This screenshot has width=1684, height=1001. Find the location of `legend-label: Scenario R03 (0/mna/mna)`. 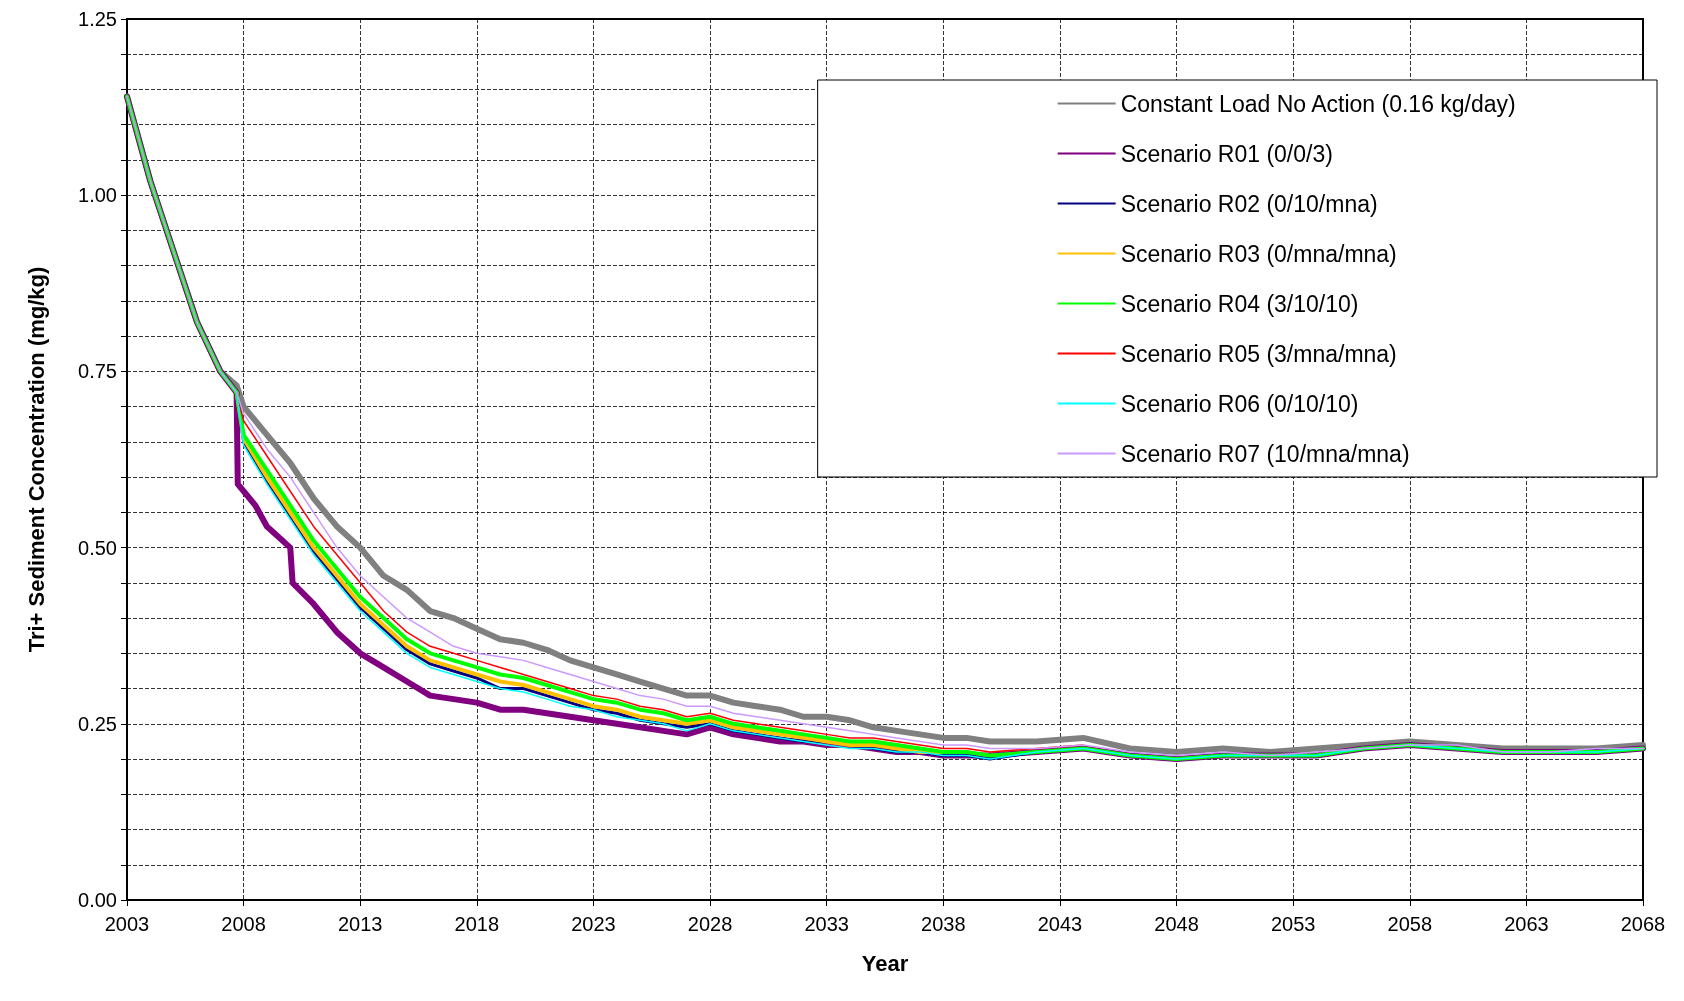

legend-label: Scenario R03 (0/mna/mna) is located at coordinates (1258, 253).